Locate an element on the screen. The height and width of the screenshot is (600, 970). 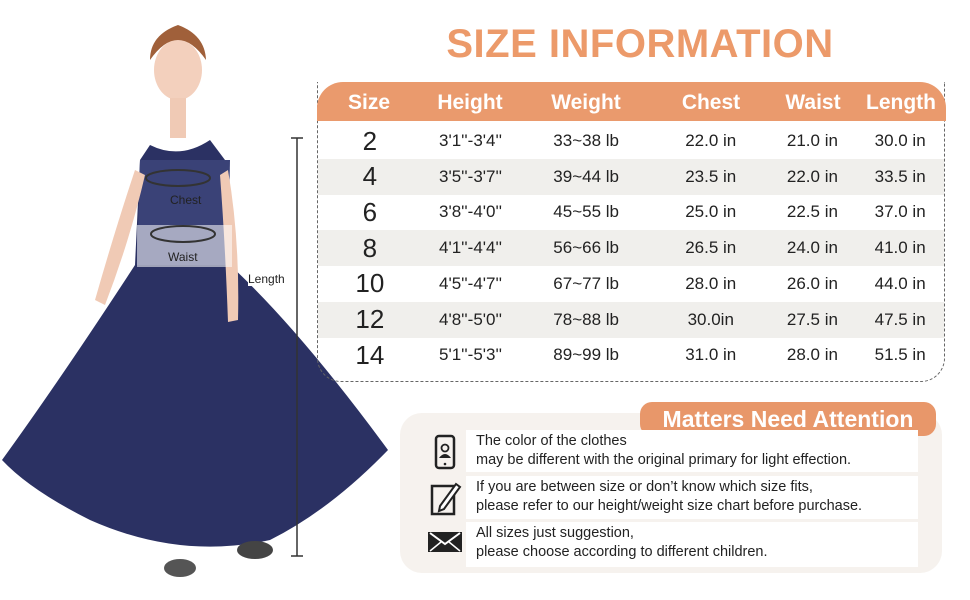
cell-length: 41.0 in is located at coordinates (900, 248).